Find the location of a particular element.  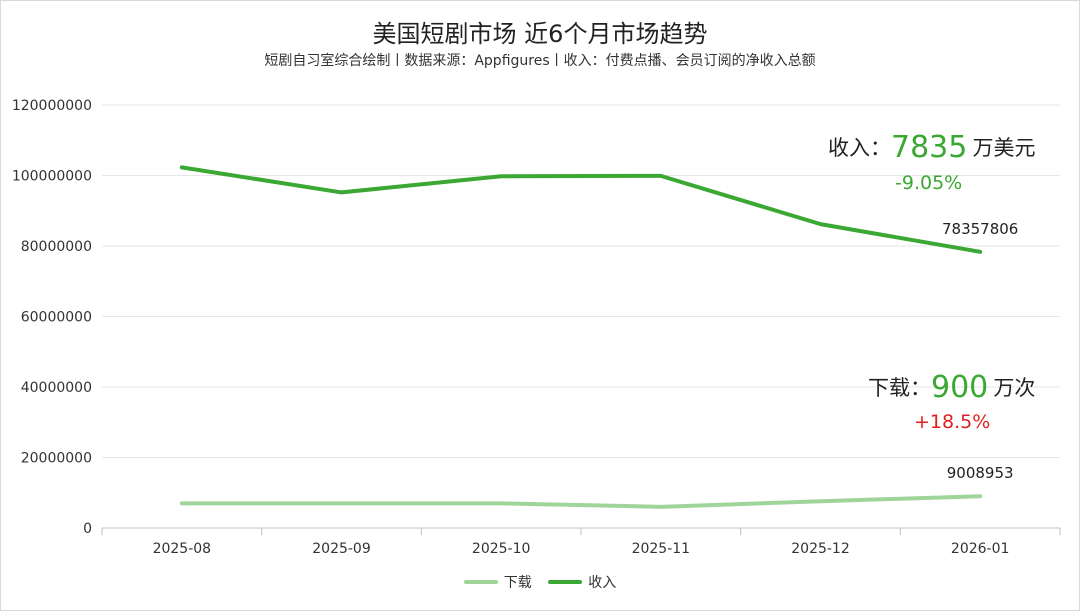

revenue-callout-value: 7835 is located at coordinates (929, 147).